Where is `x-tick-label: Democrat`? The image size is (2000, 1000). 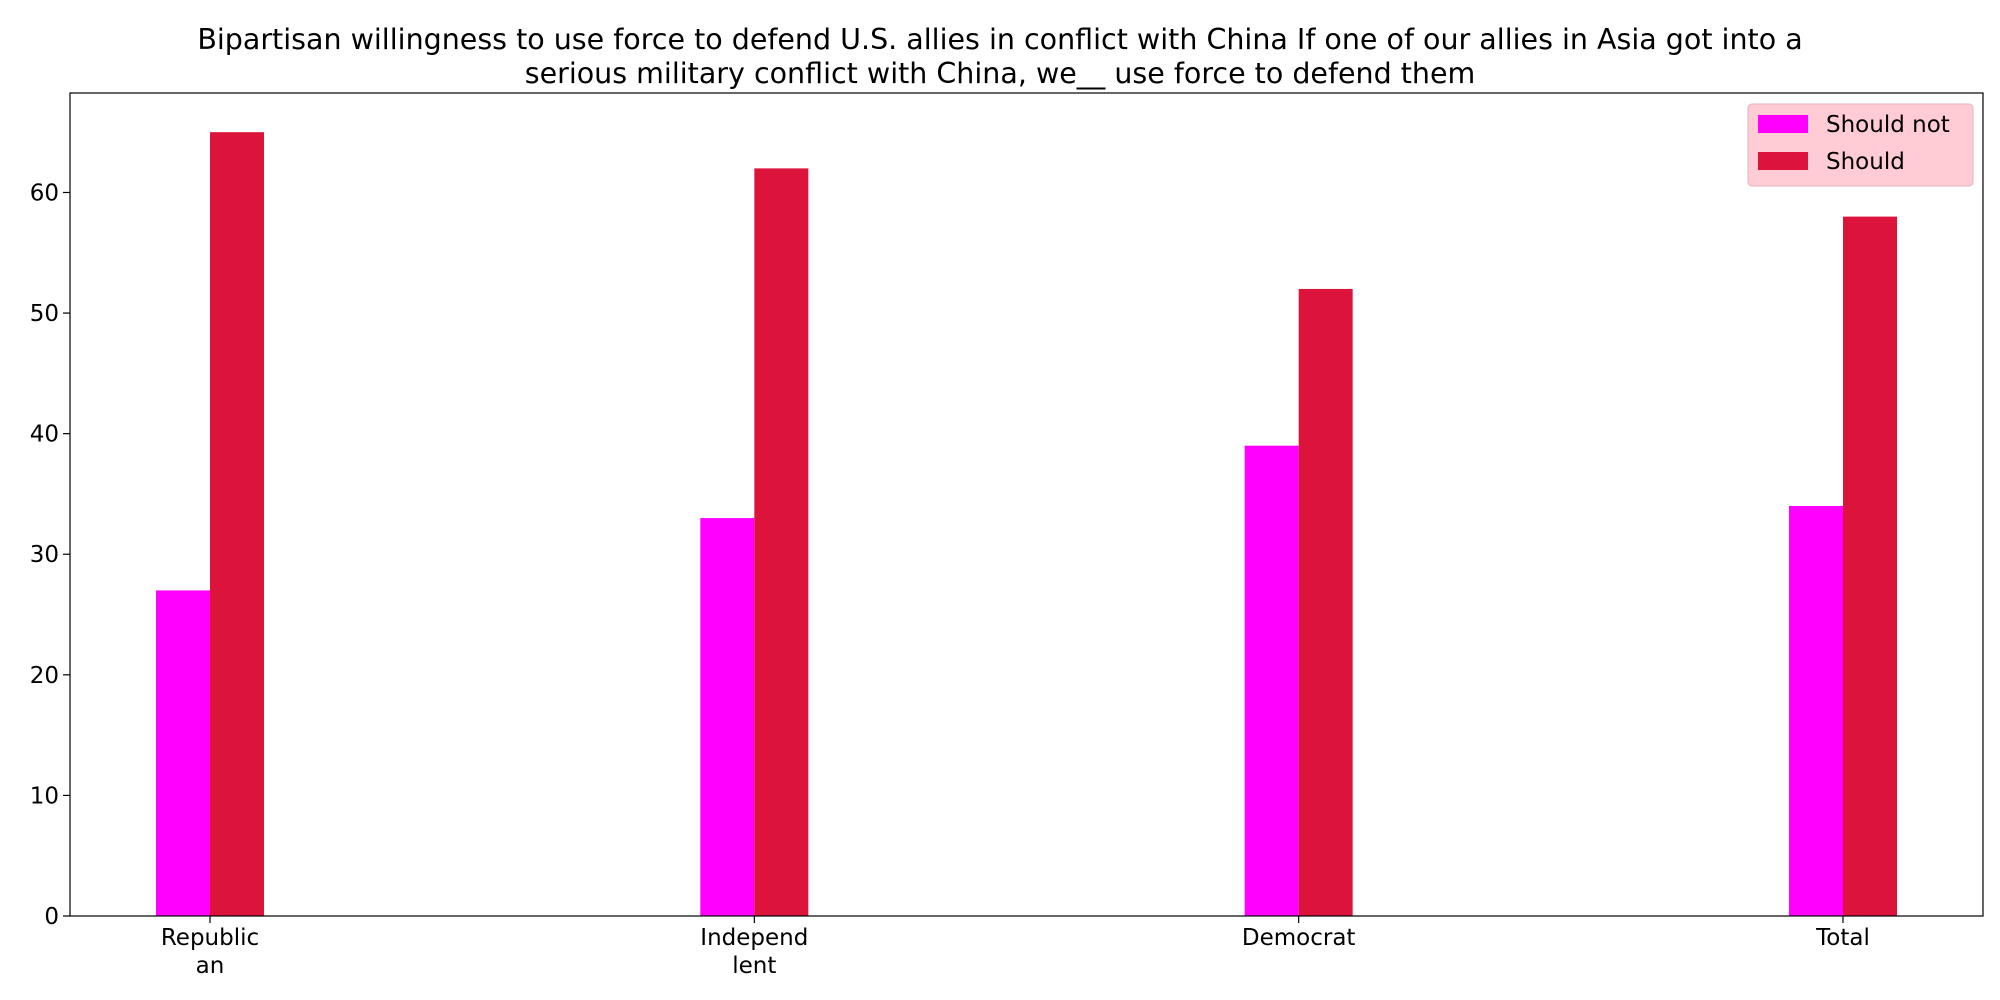
x-tick-label: Democrat is located at coordinates (1299, 938).